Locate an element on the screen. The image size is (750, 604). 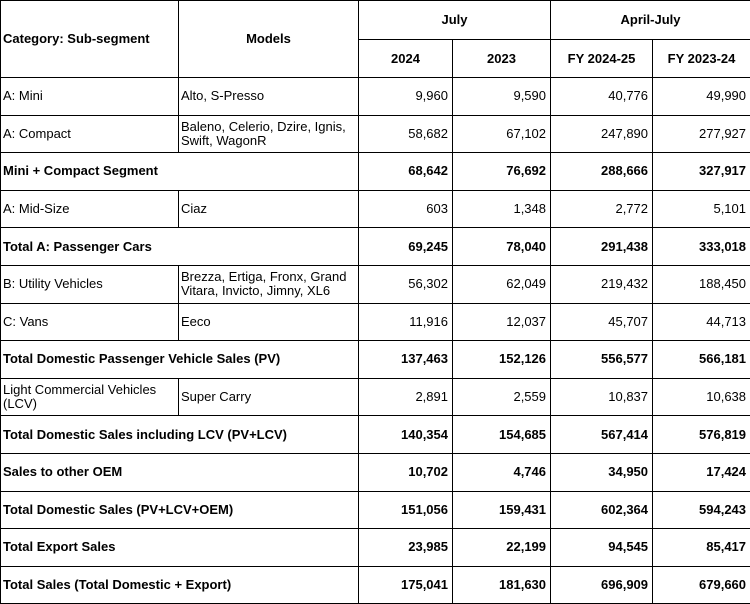
header-cell: FY 2024-25 is located at coordinates (602, 58).